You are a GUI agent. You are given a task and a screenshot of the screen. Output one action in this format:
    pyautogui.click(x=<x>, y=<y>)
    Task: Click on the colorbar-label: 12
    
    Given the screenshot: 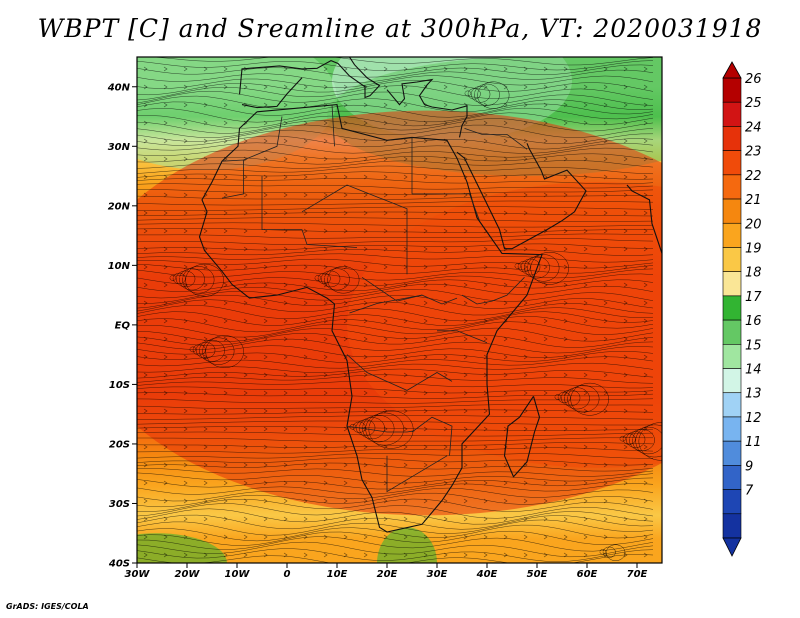 What is the action you would take?
    pyautogui.click(x=753, y=418)
    